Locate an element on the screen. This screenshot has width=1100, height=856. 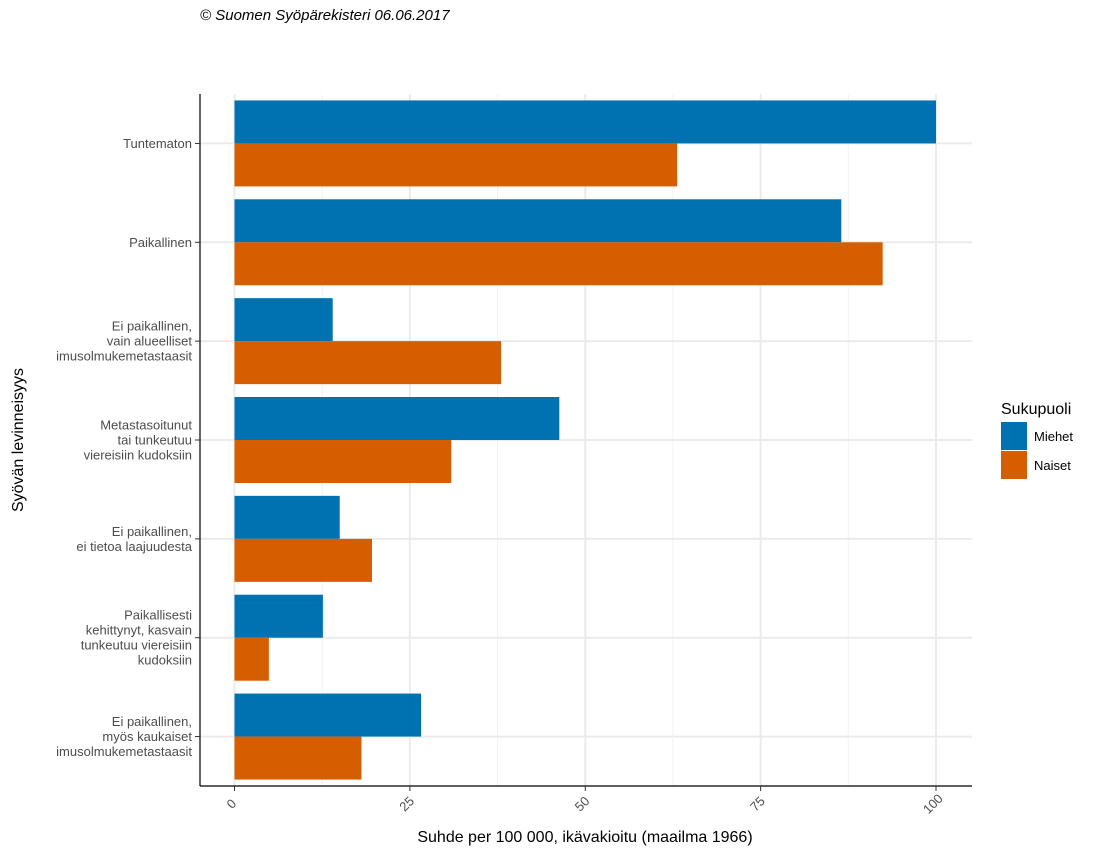
legend-label-naiset: Naiset is located at coordinates (1052, 465).